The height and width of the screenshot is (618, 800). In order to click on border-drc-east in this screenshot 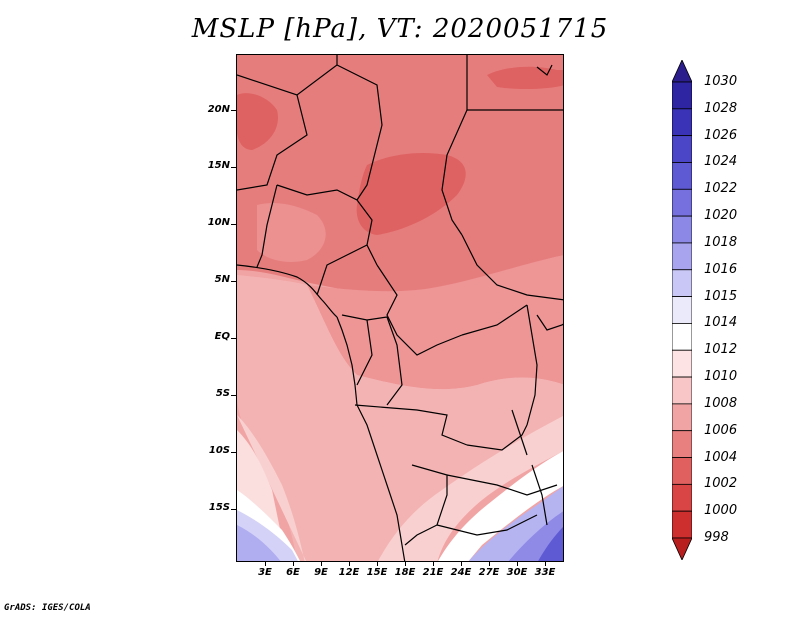, I will do `click(532, 365)`.